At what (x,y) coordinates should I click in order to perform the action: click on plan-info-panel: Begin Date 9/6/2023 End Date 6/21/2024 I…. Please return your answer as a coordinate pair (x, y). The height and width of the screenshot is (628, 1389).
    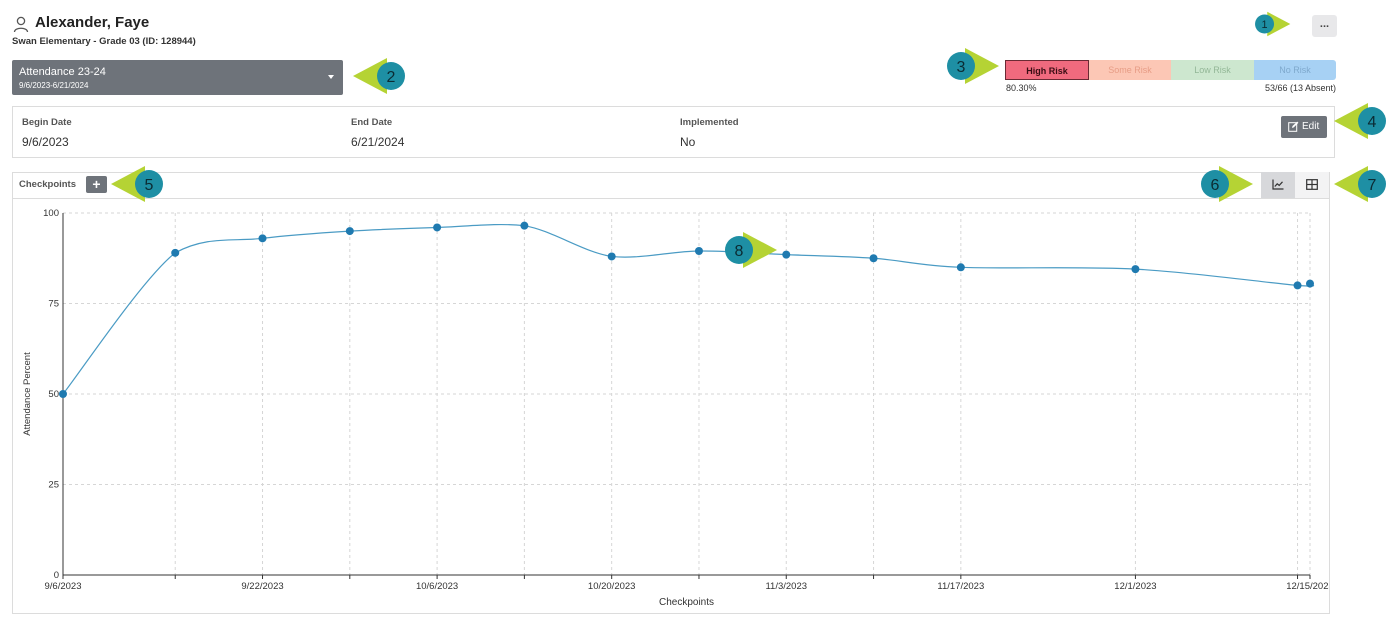
    Looking at the image, I should click on (673, 132).